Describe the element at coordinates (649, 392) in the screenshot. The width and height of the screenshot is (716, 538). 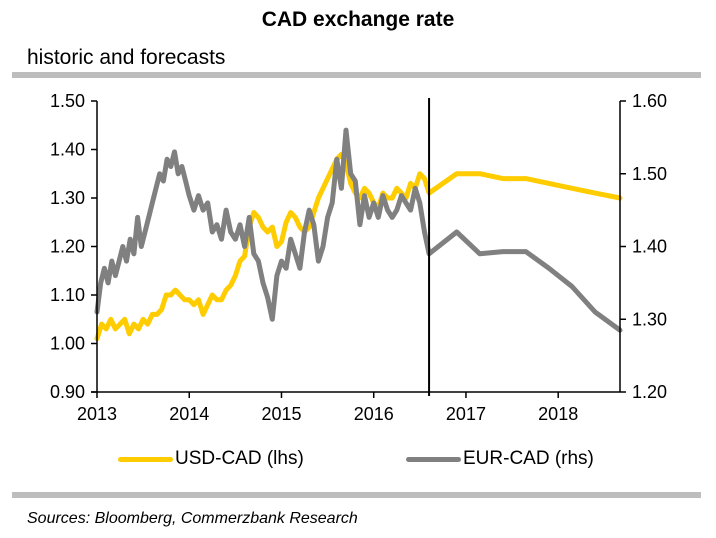
I see `right-tick-label: 1.20` at that location.